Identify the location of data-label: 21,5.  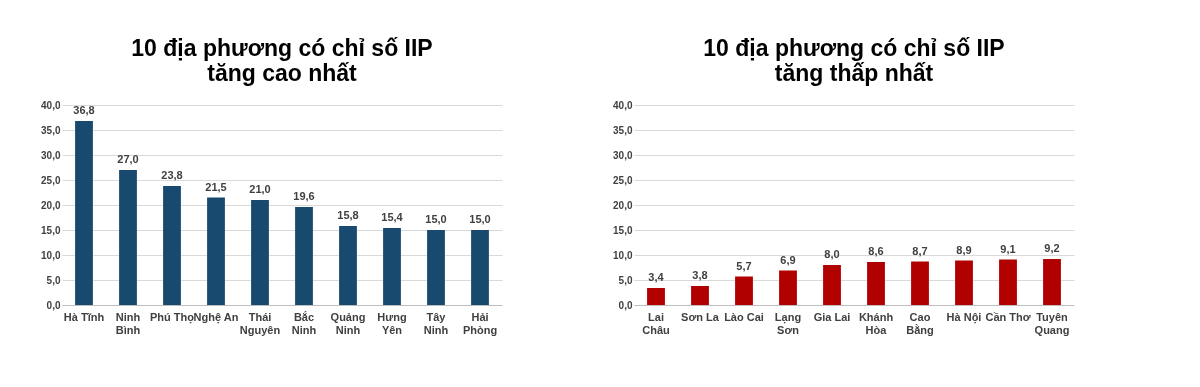
(216, 186).